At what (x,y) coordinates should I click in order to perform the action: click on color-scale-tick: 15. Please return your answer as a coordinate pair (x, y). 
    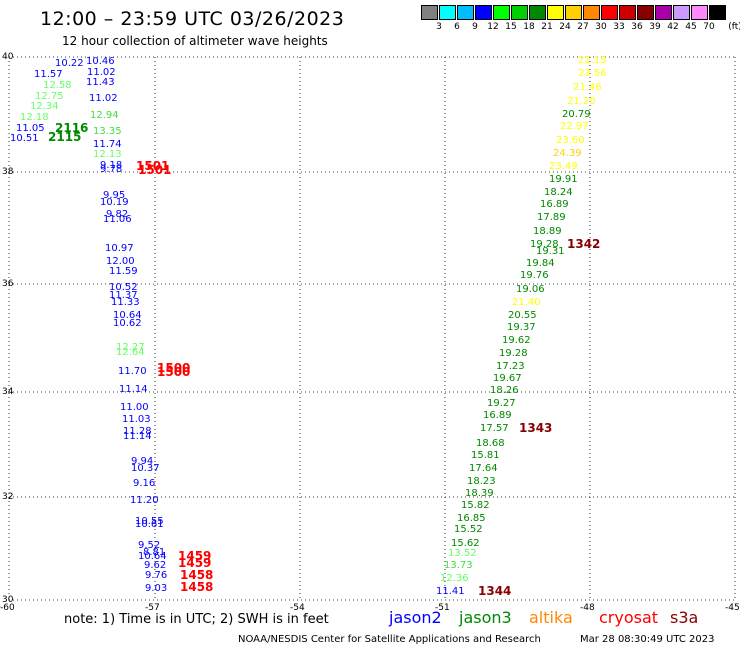
    Looking at the image, I should click on (511, 27).